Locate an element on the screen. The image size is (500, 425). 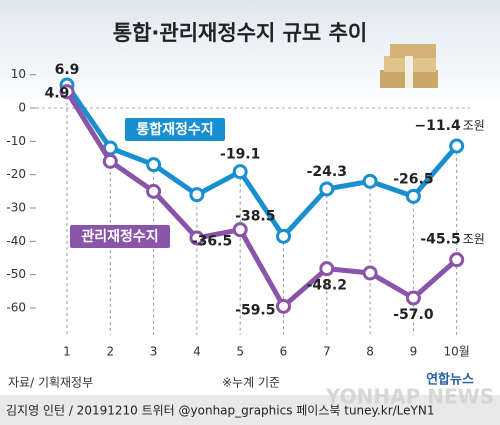
y-tick-label: 10 is located at coordinates (18, 74).